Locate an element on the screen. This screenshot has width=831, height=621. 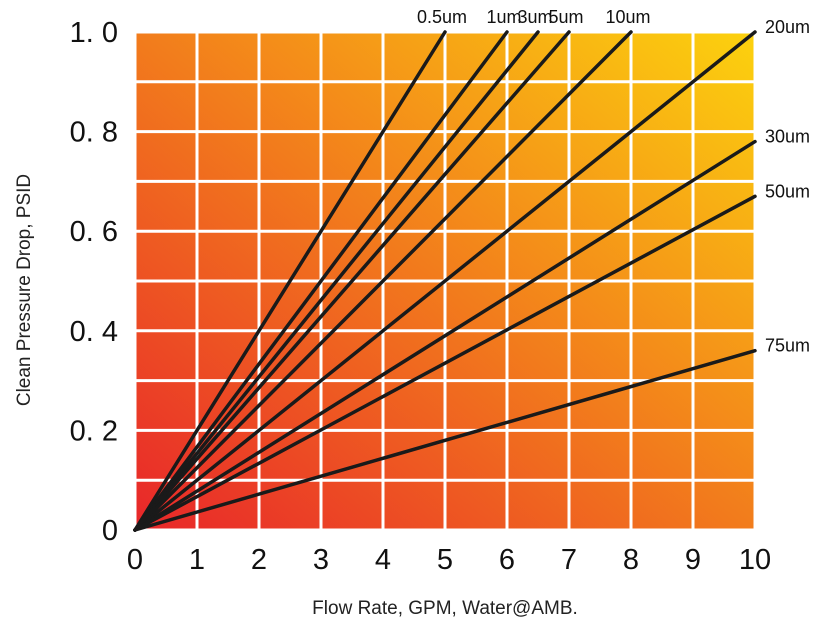
y-tick-label: 0. 8 is located at coordinates (94, 133).